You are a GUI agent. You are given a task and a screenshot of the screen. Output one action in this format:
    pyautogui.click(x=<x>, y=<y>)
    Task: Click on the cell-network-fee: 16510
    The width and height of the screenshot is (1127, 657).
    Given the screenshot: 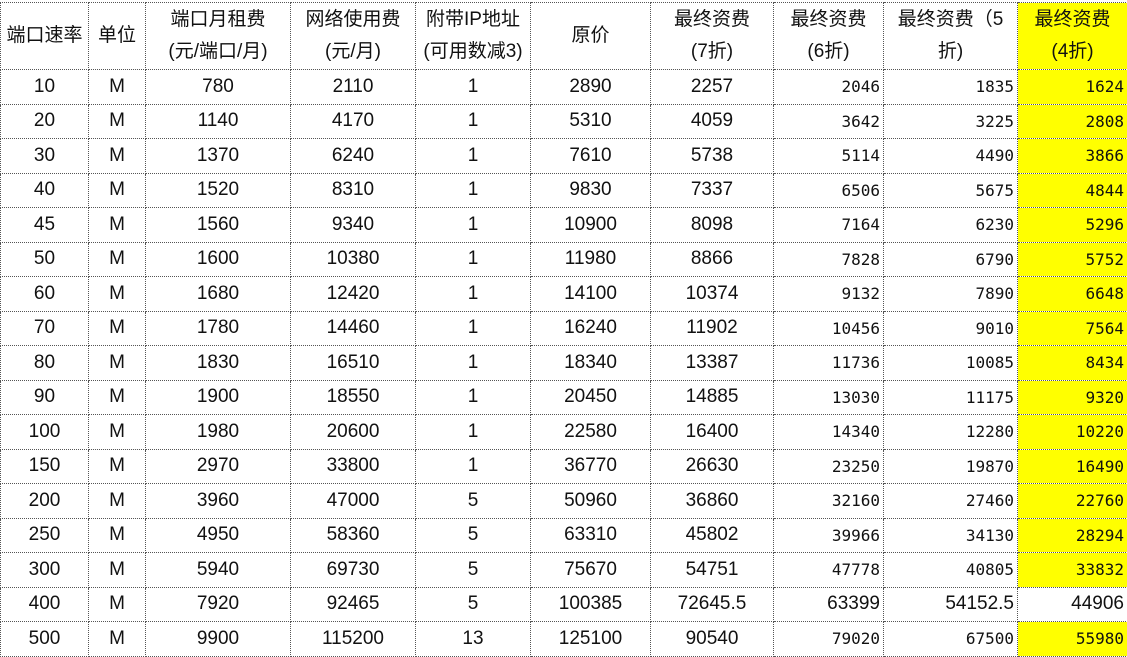 What is the action you would take?
    pyautogui.click(x=353, y=363)
    